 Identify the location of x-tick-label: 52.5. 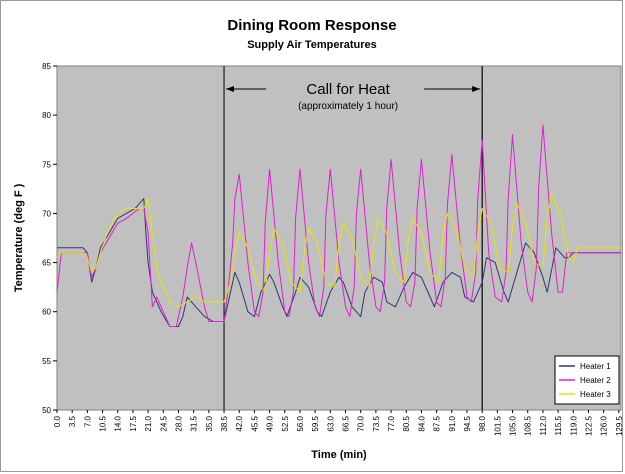
(285, 423).